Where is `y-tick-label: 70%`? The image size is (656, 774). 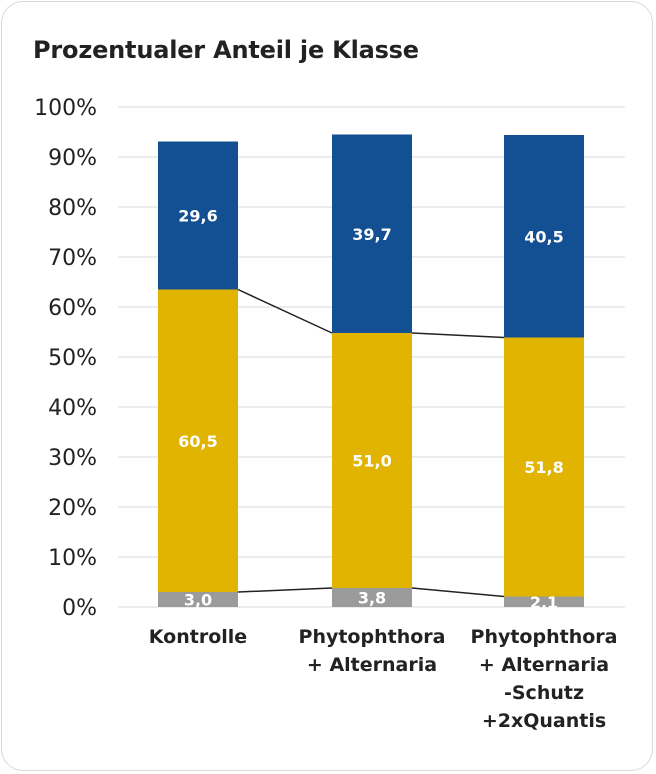
y-tick-label: 70% is located at coordinates (72, 258).